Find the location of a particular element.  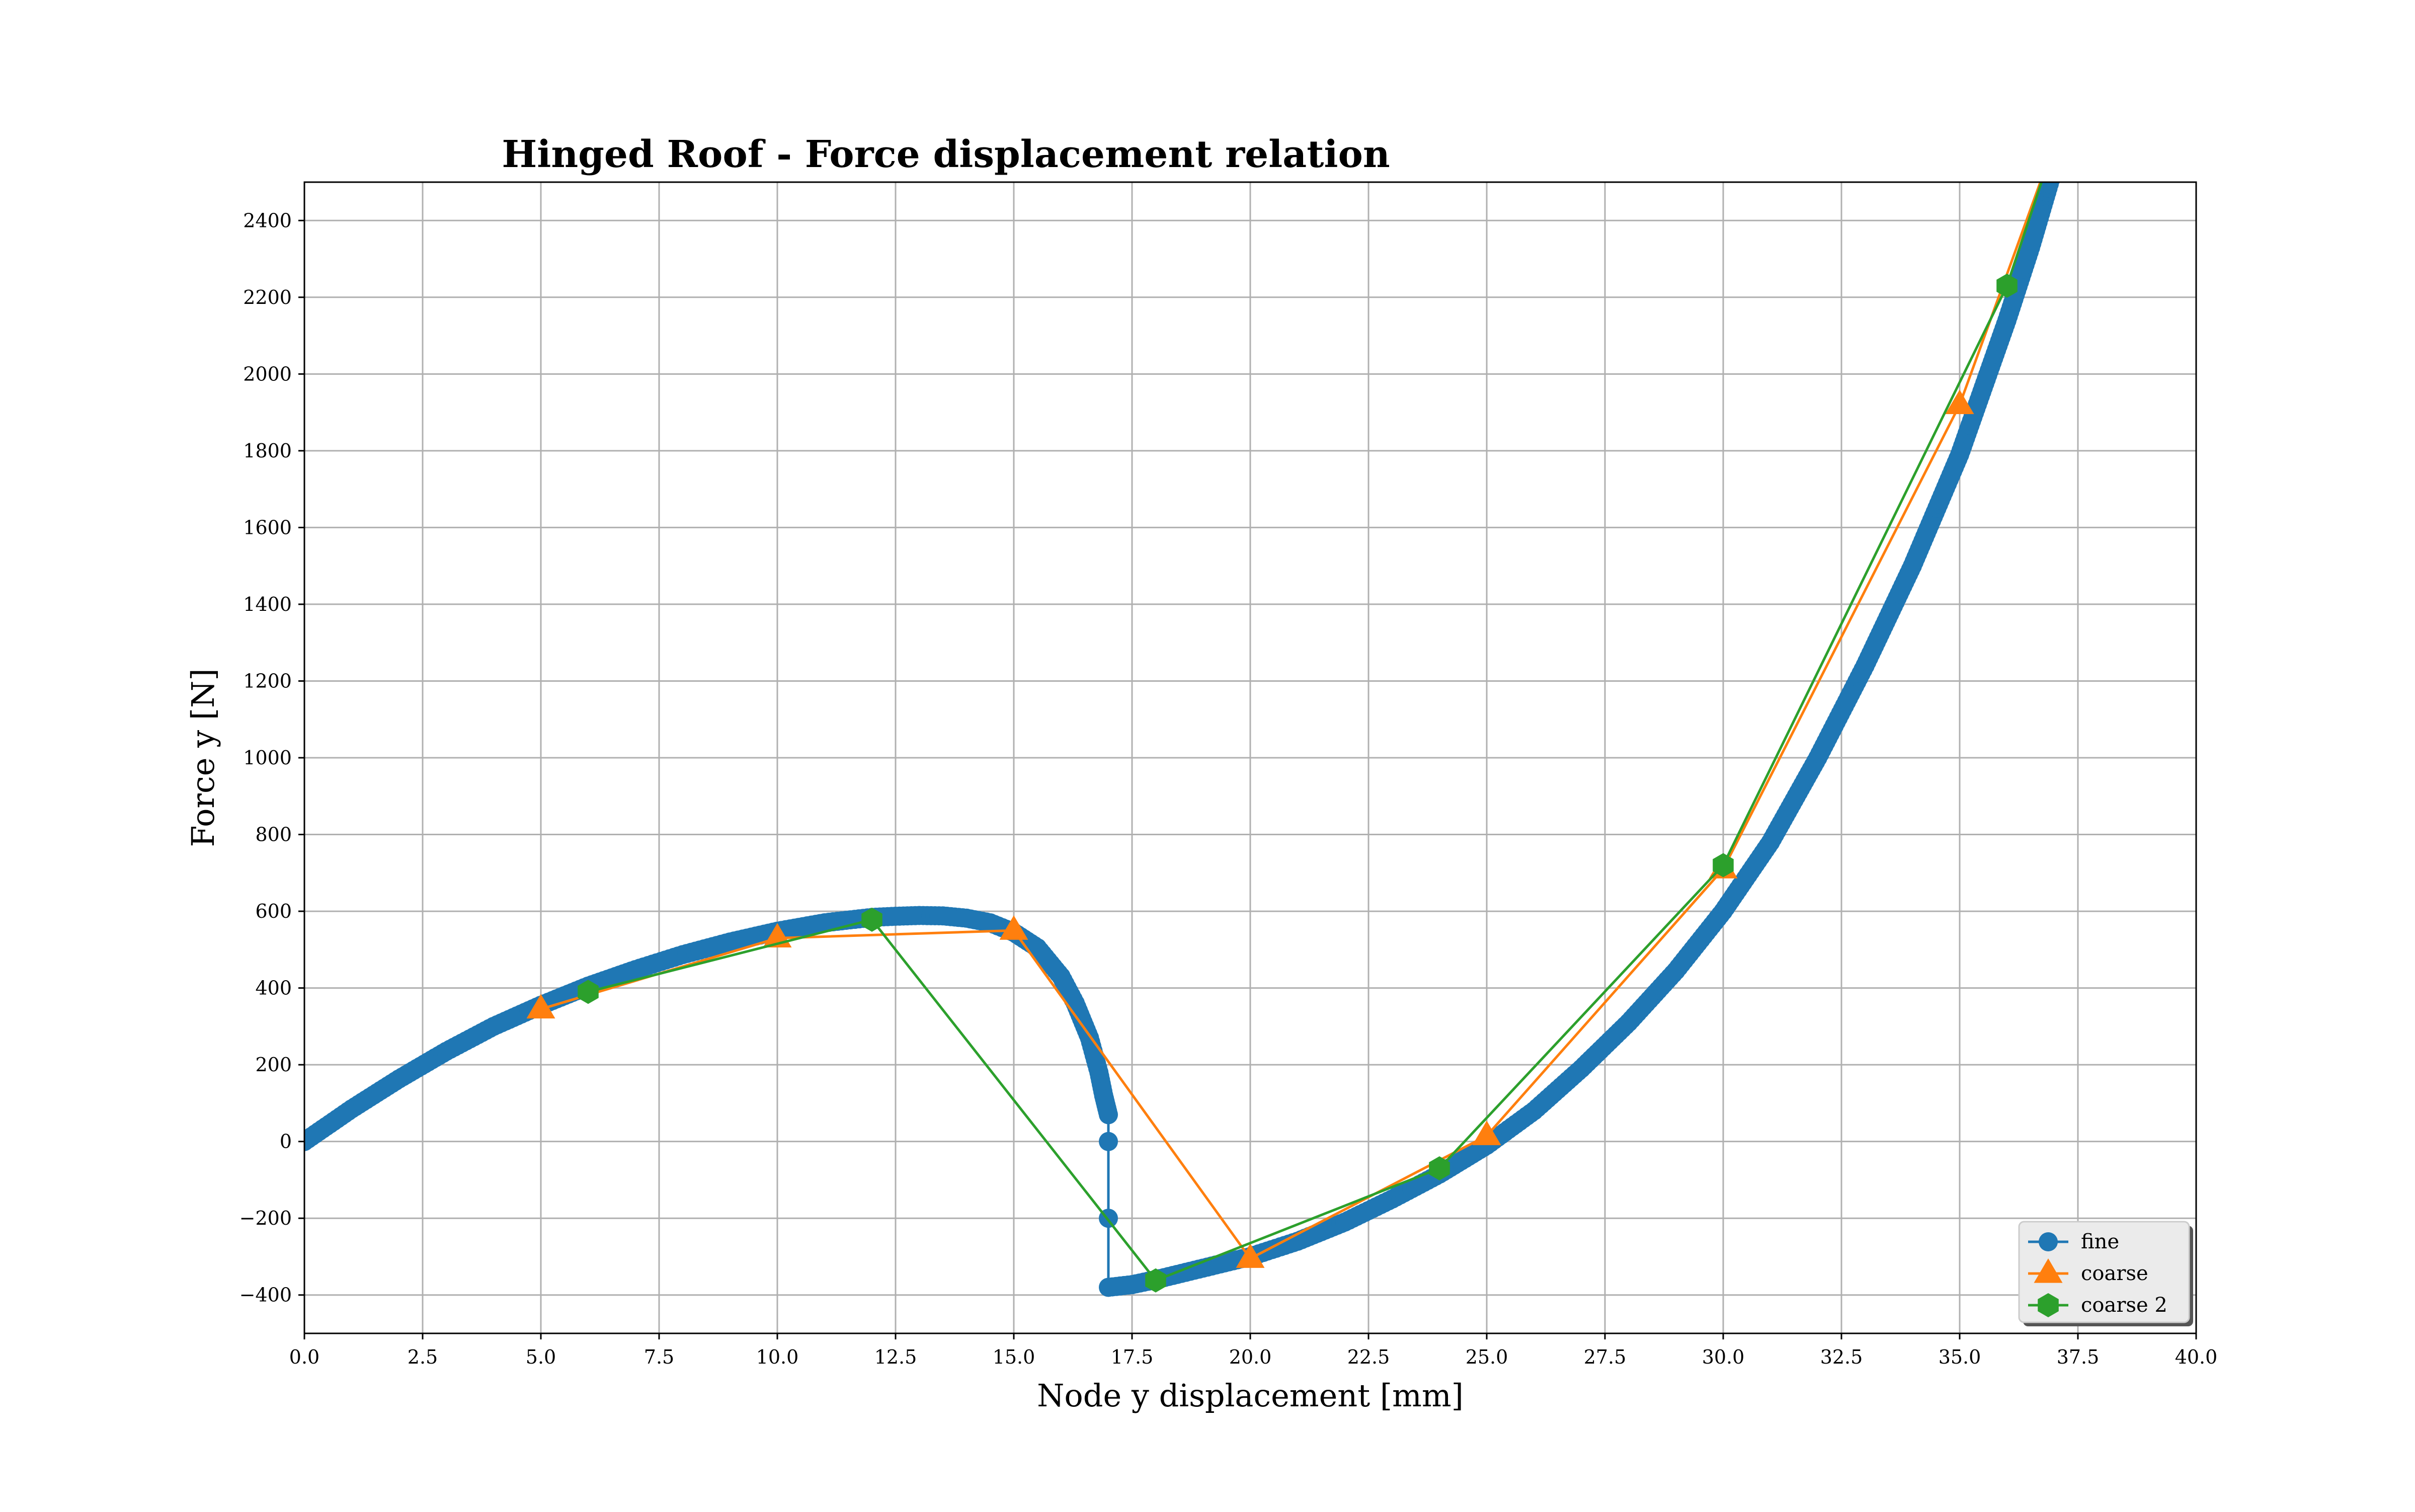

x-tick-label: 17.5 is located at coordinates (1132, 1357).